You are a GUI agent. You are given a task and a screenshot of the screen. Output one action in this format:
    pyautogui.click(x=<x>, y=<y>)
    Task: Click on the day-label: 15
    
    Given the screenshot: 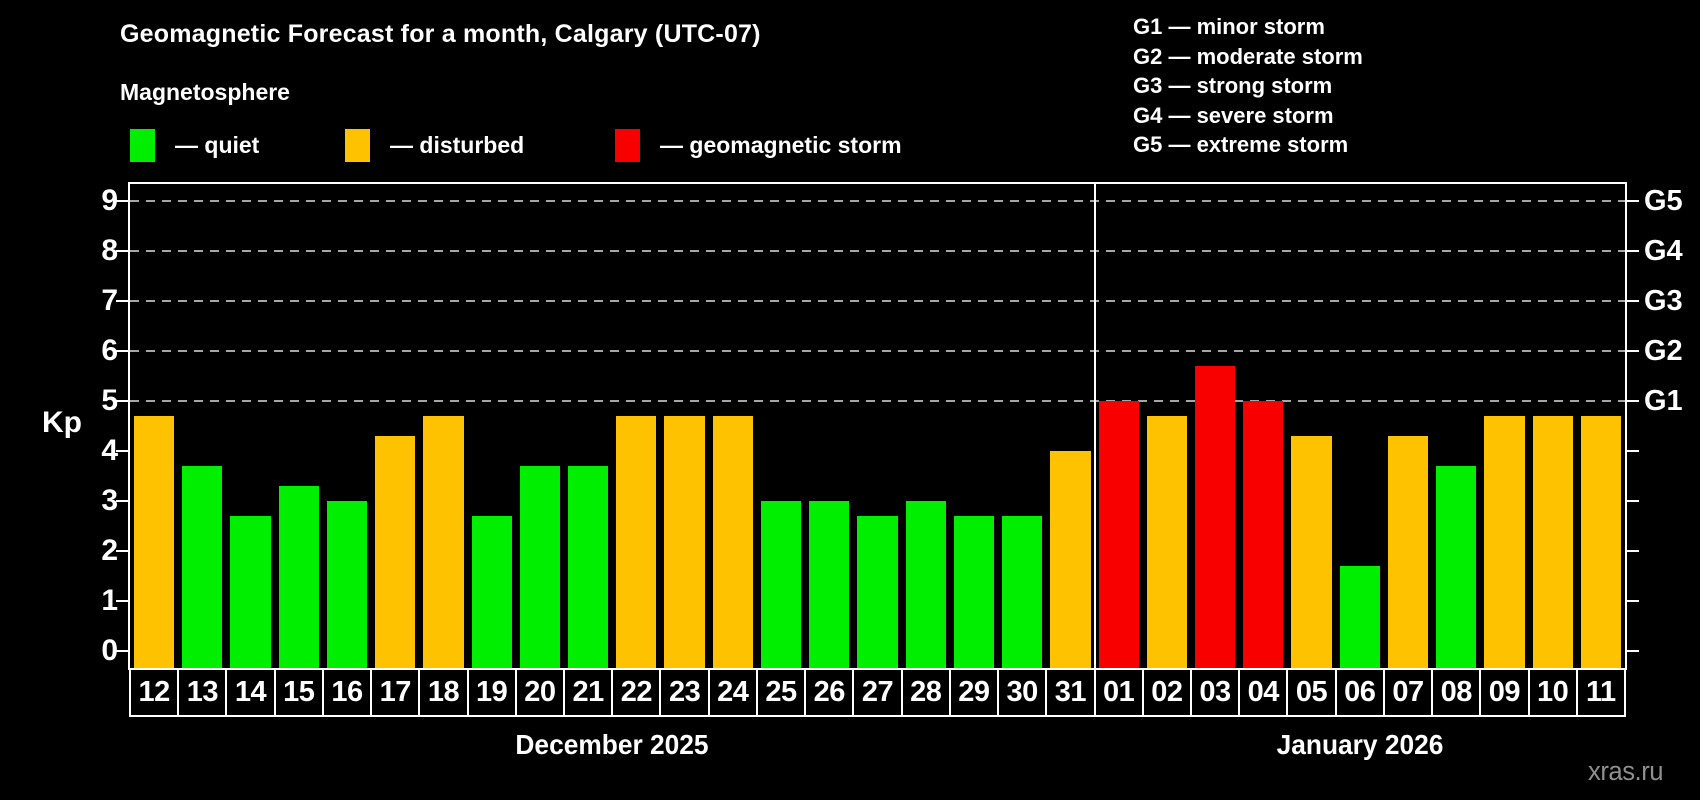 What is the action you would take?
    pyautogui.click(x=298, y=692)
    